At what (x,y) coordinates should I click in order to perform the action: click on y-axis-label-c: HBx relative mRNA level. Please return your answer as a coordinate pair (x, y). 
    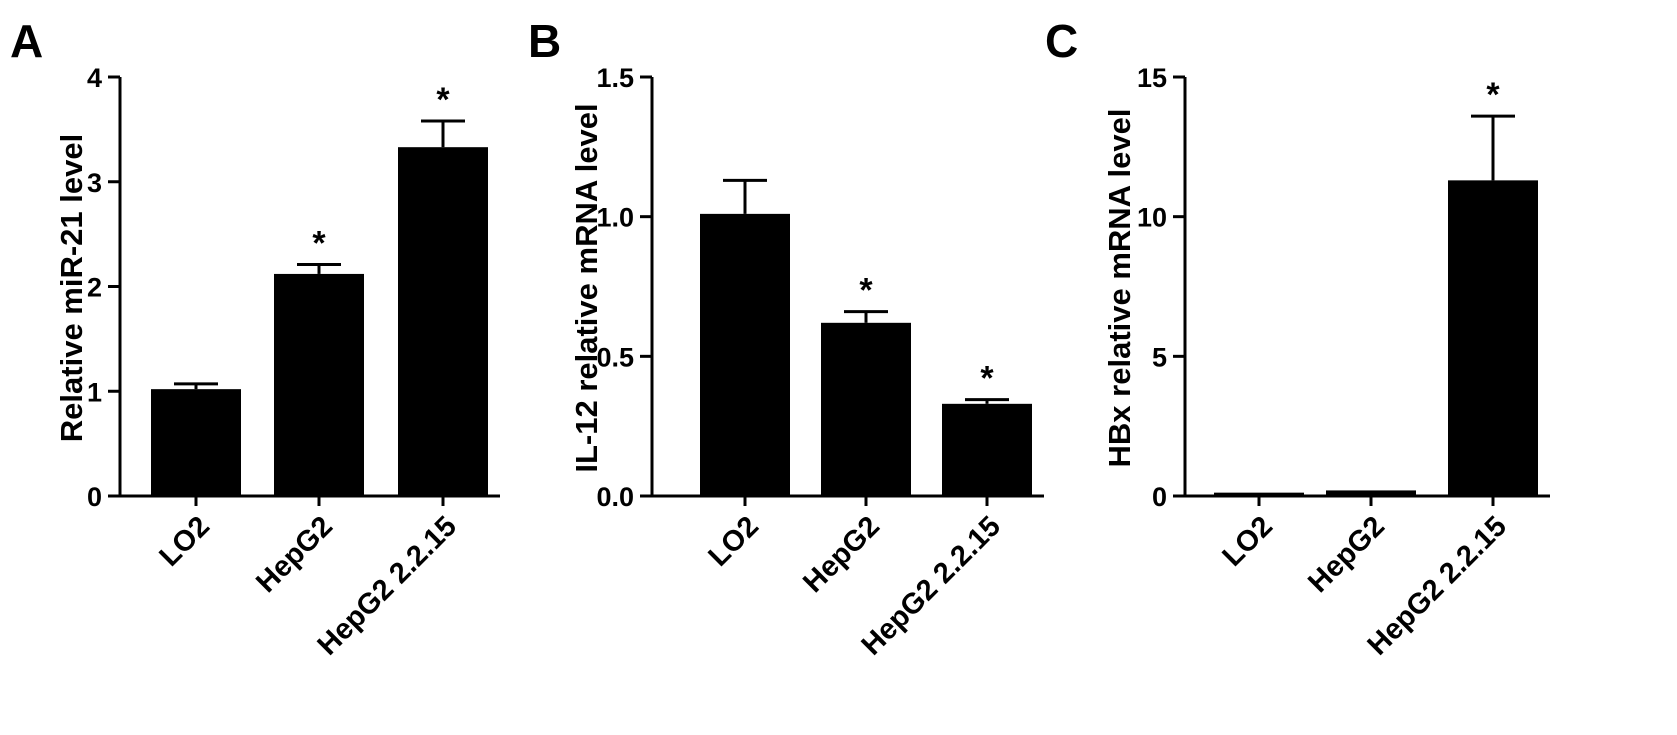
    Looking at the image, I should click on (1119, 288).